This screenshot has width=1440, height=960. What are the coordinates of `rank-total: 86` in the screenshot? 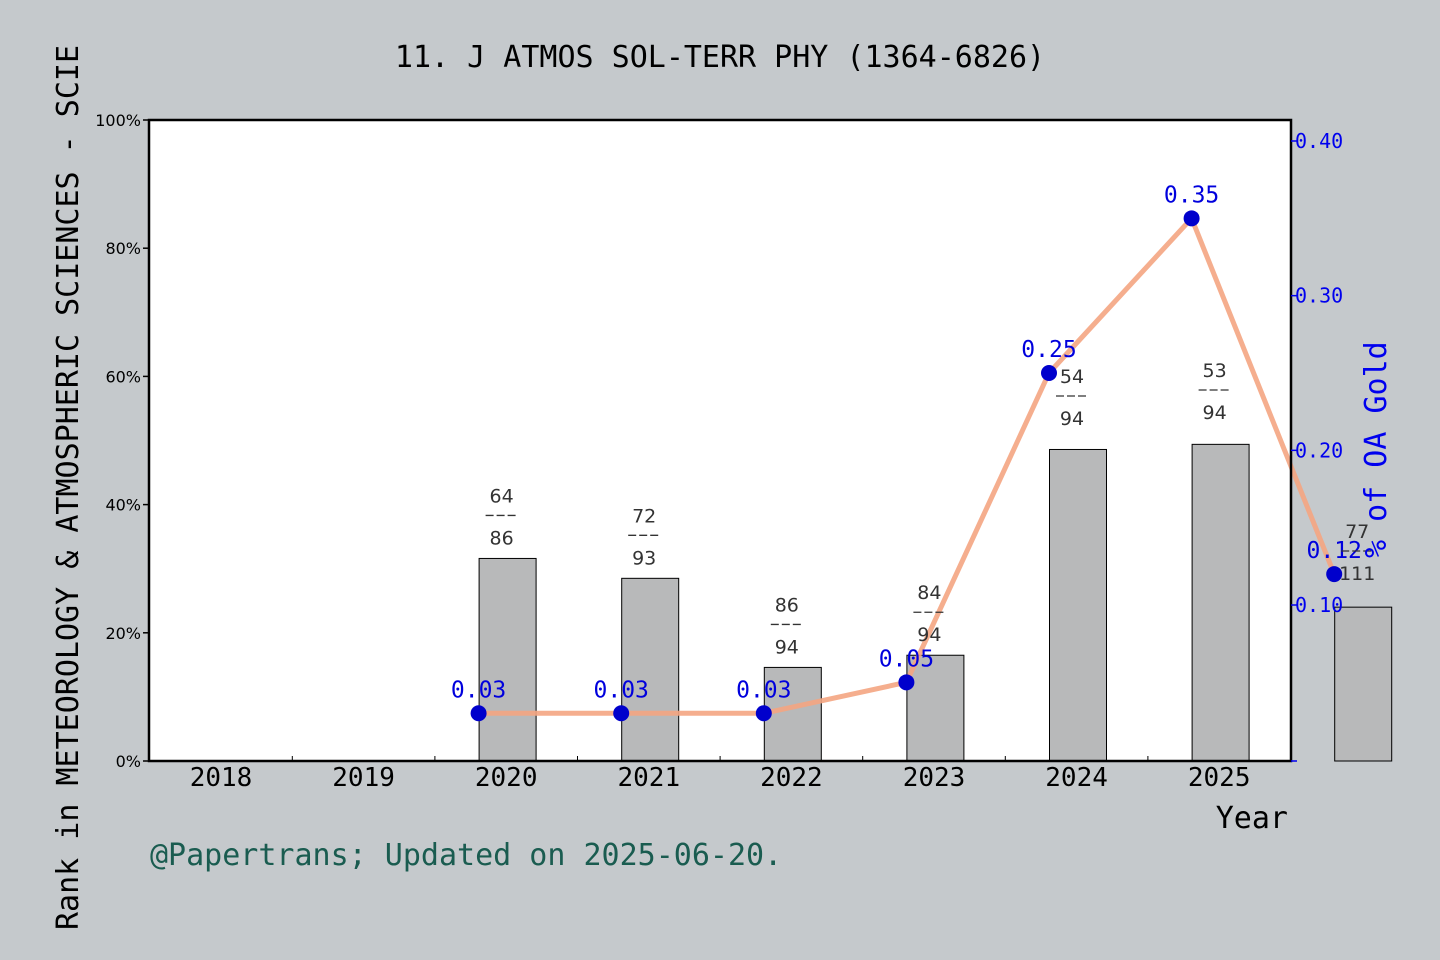 It's located at (502, 538).